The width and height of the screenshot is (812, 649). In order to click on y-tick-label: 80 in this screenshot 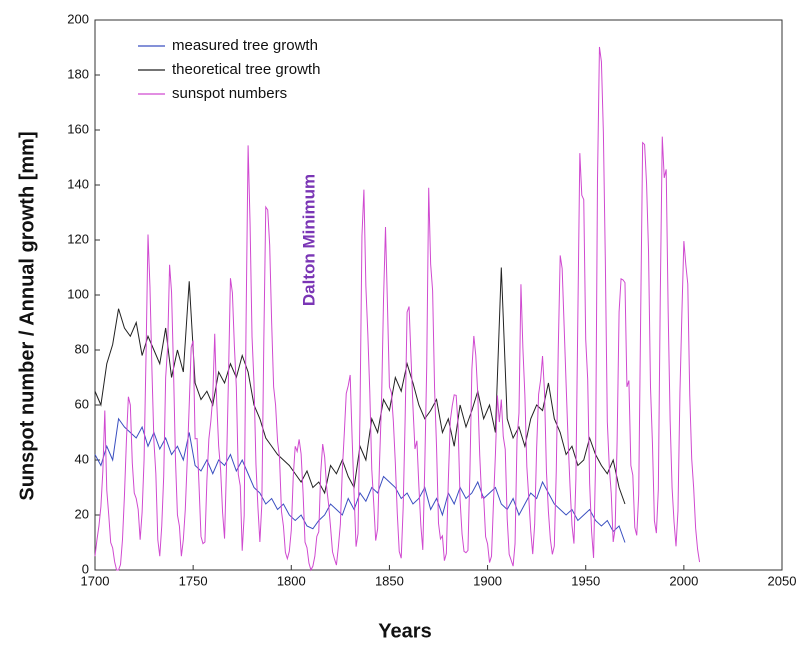, I will do `click(82, 348)`.